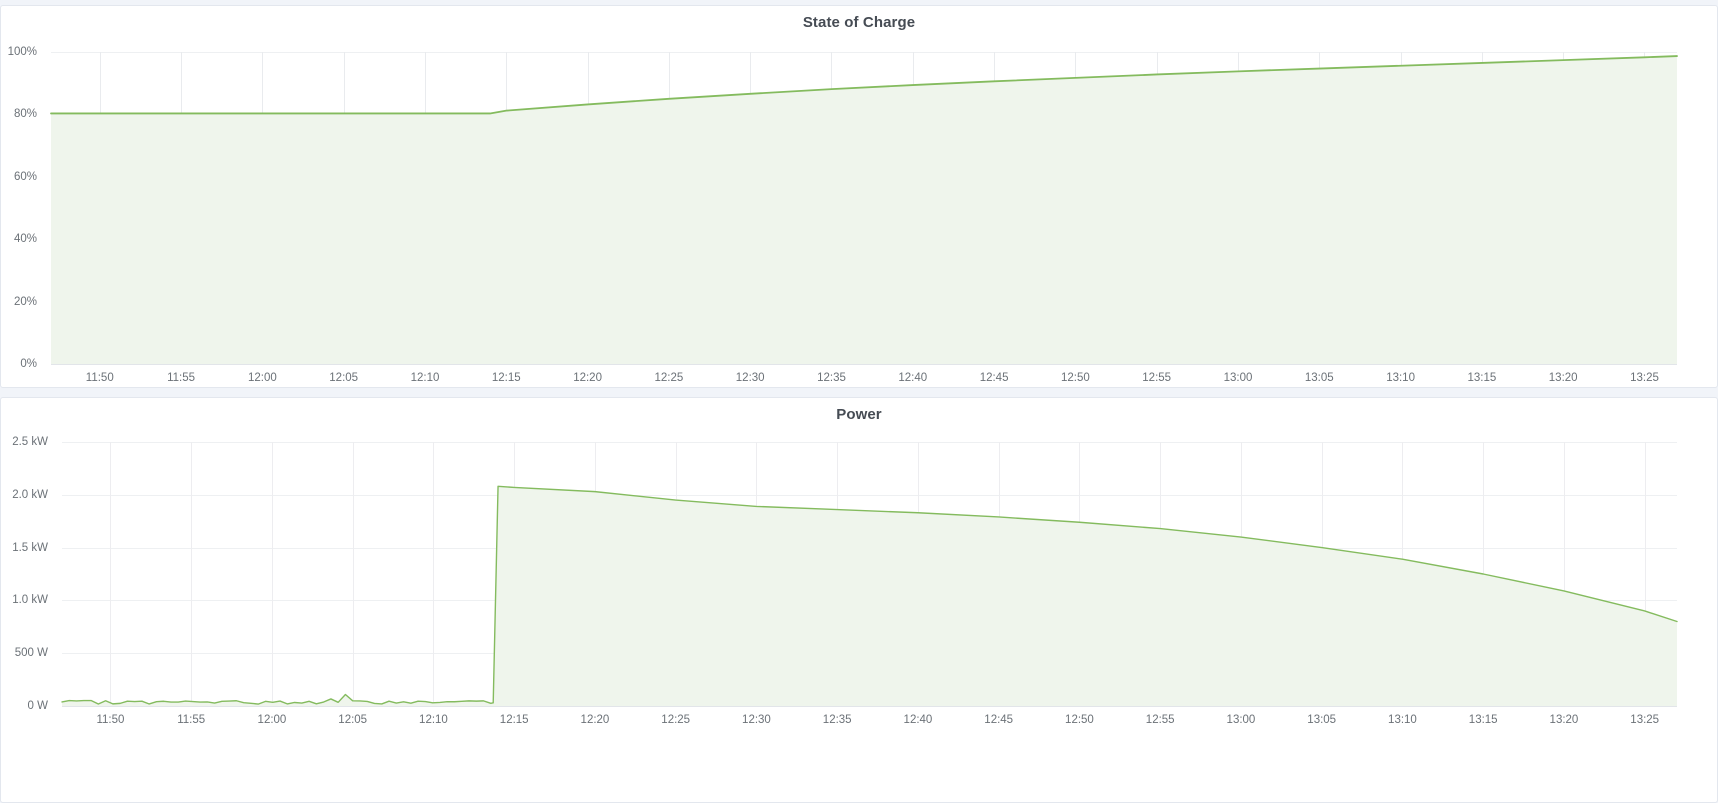 This screenshot has height=803, width=1718. What do you see at coordinates (30, 600) in the screenshot?
I see `y-tick-label: 1.0 kW` at bounding box center [30, 600].